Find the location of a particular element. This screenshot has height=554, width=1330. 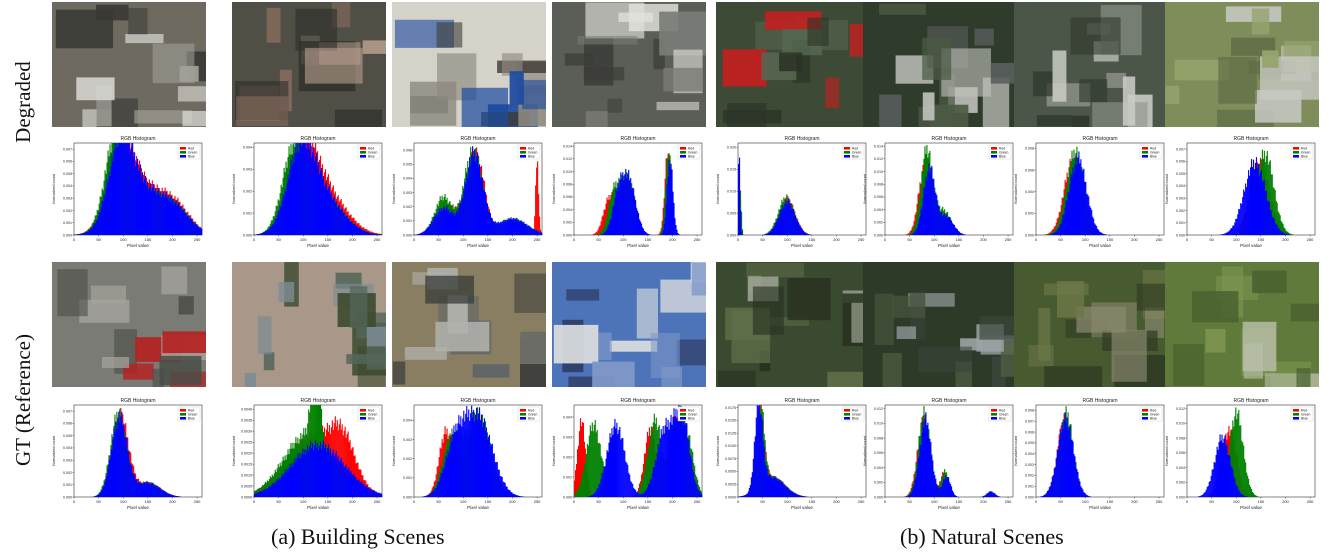

x-tick-label: 200 is located at coordinates (352, 501).